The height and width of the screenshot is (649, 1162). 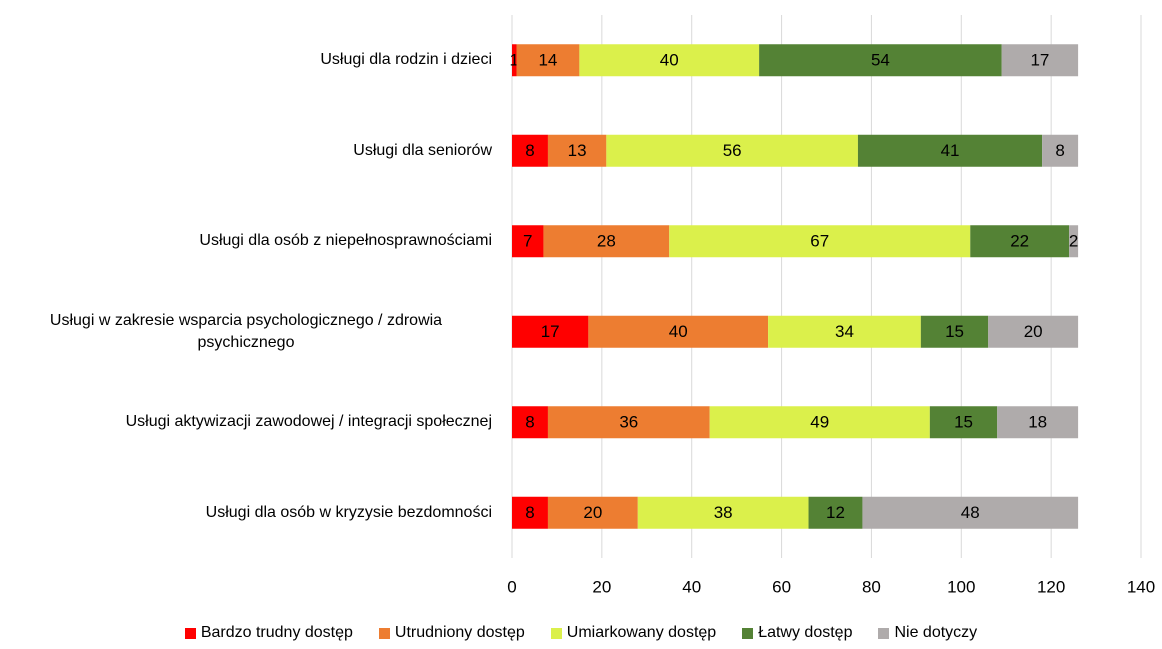 What do you see at coordinates (276, 632) in the screenshot?
I see `legend-label: Bardzo trudny dostęp` at bounding box center [276, 632].